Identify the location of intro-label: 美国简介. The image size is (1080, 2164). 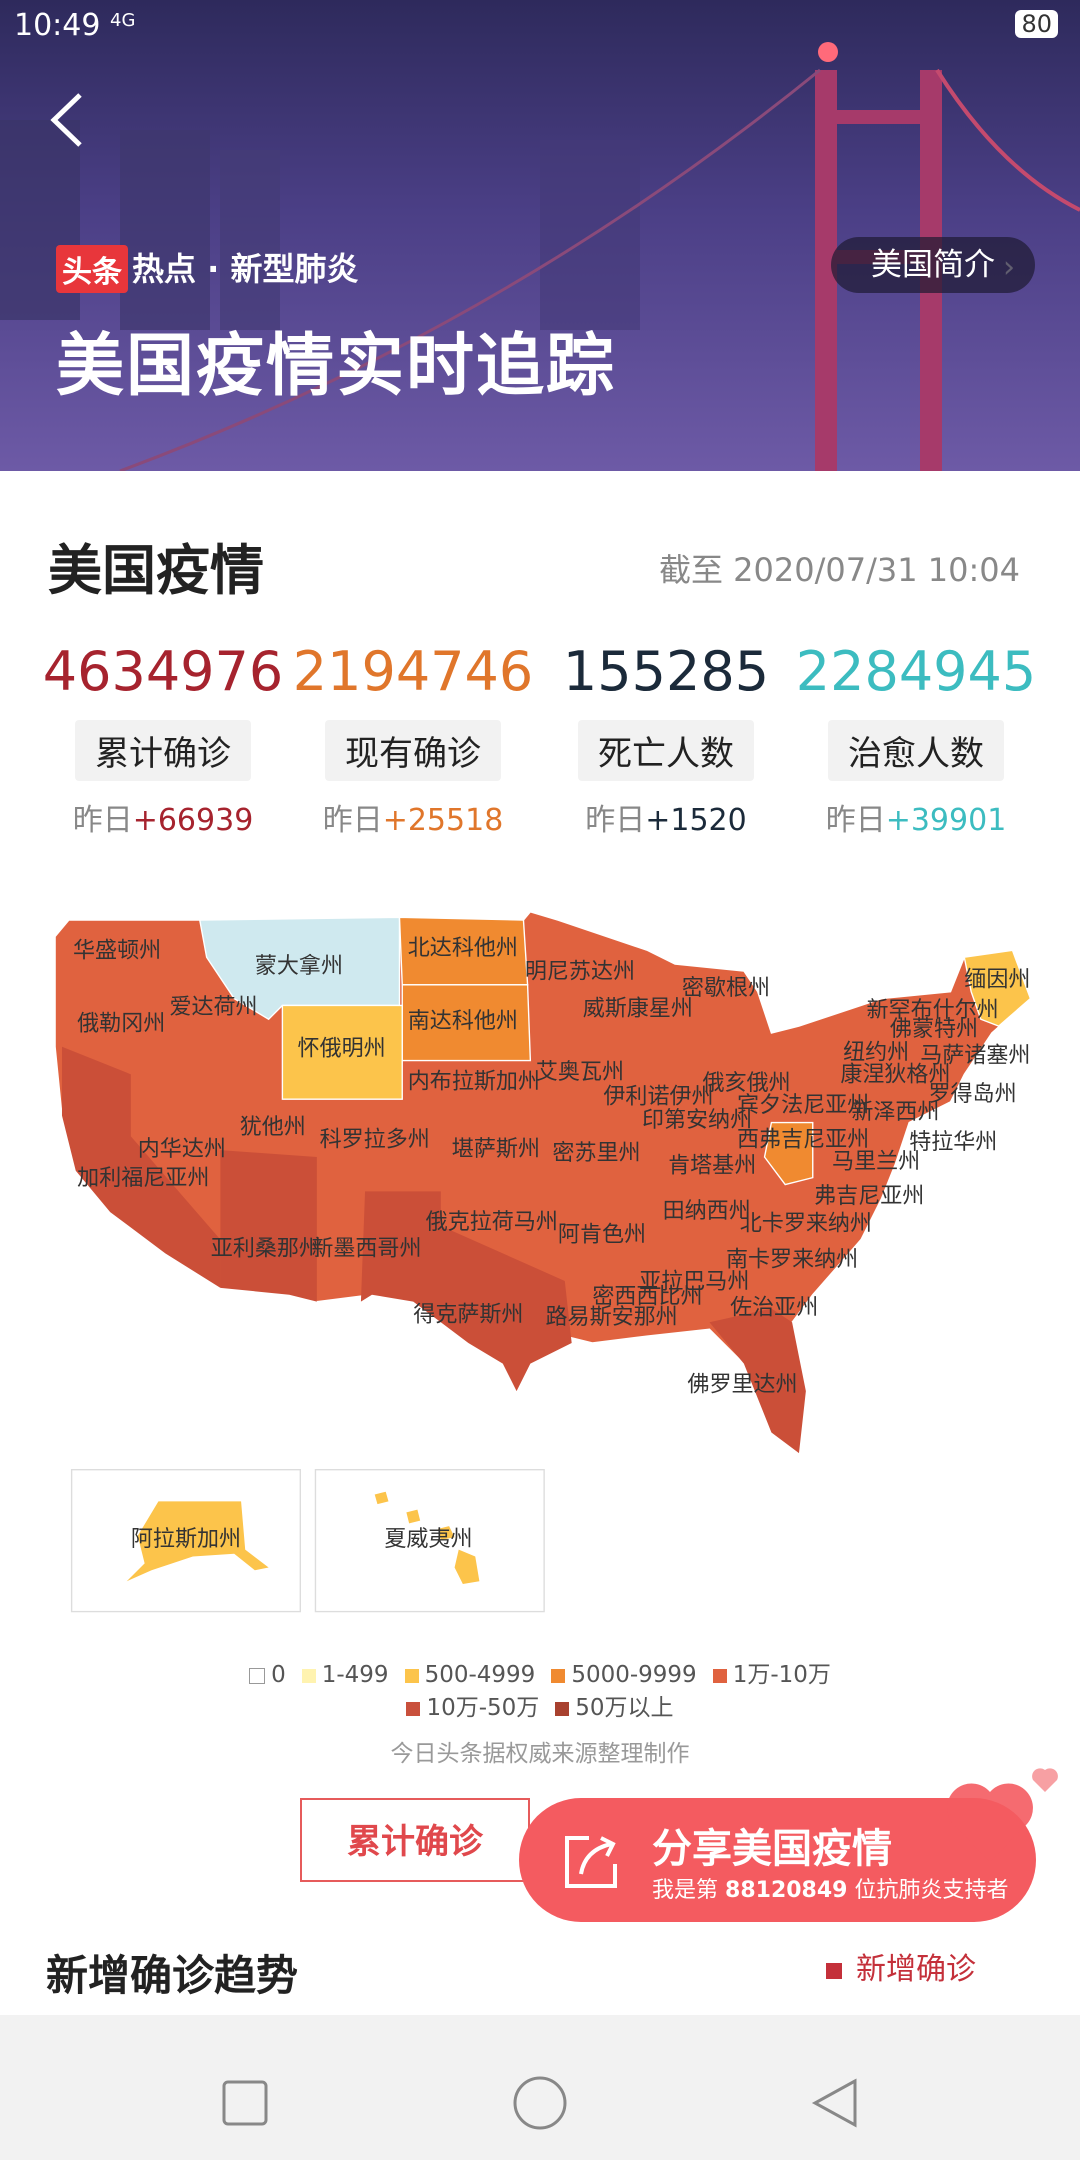
(933, 265).